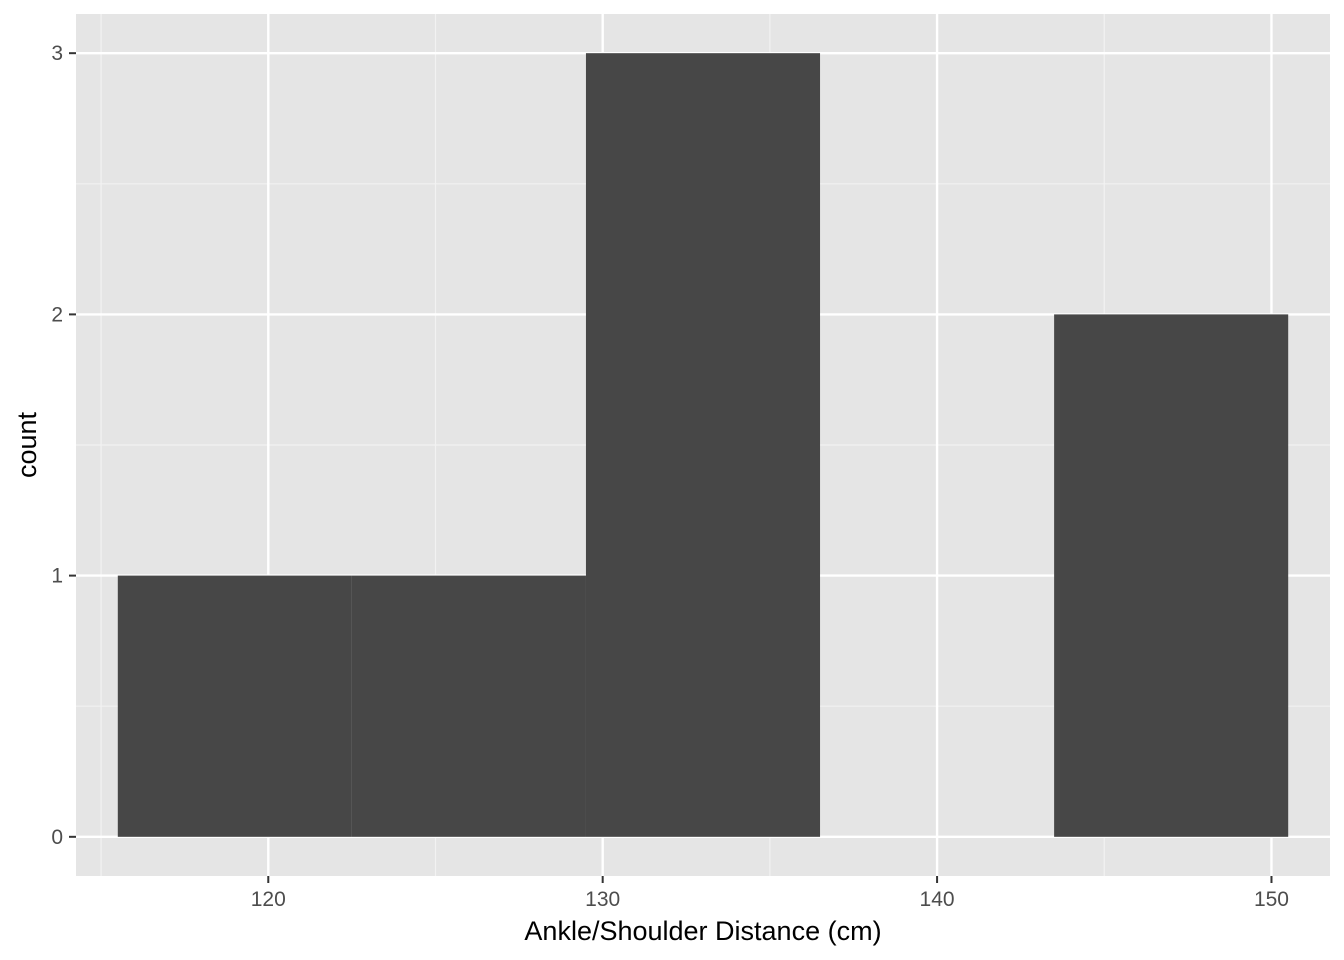 Image resolution: width=1344 pixels, height=960 pixels. I want to click on y-tick-label: 0, so click(57, 837).